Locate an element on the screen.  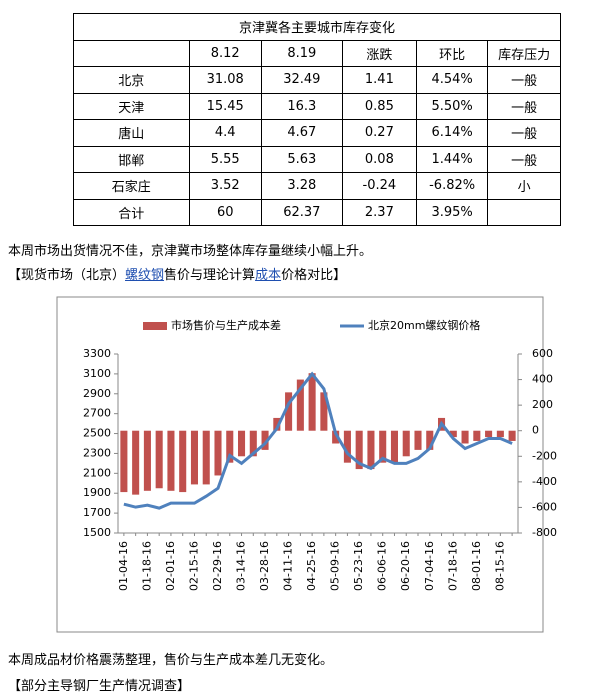
x-tick-label: 01-18-16 is located at coordinates (146, 566).